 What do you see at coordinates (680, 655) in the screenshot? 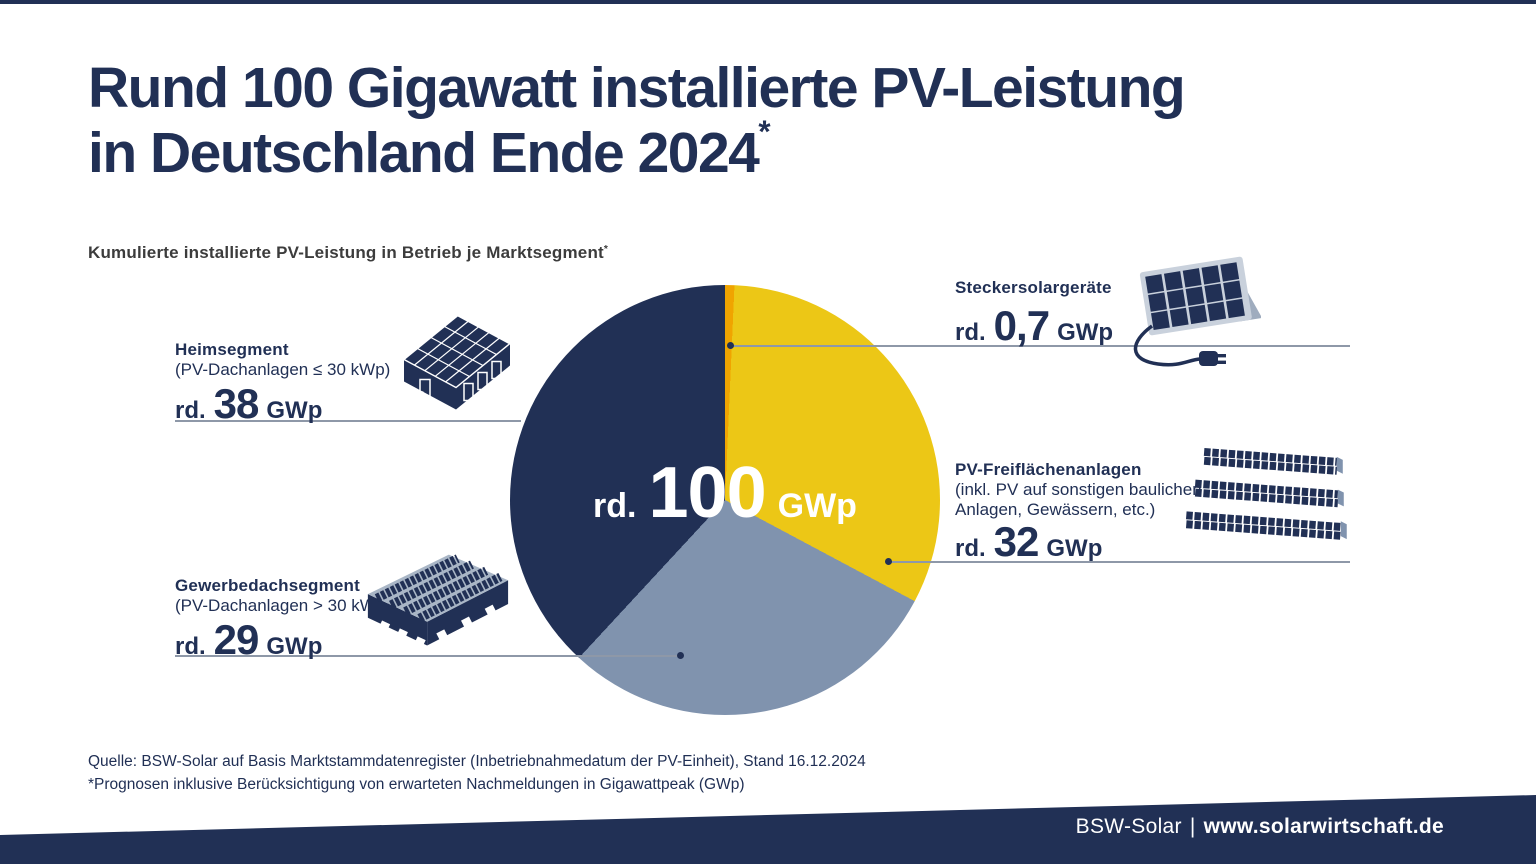
I see `leader-dot-gewerbedachsegment` at bounding box center [680, 655].